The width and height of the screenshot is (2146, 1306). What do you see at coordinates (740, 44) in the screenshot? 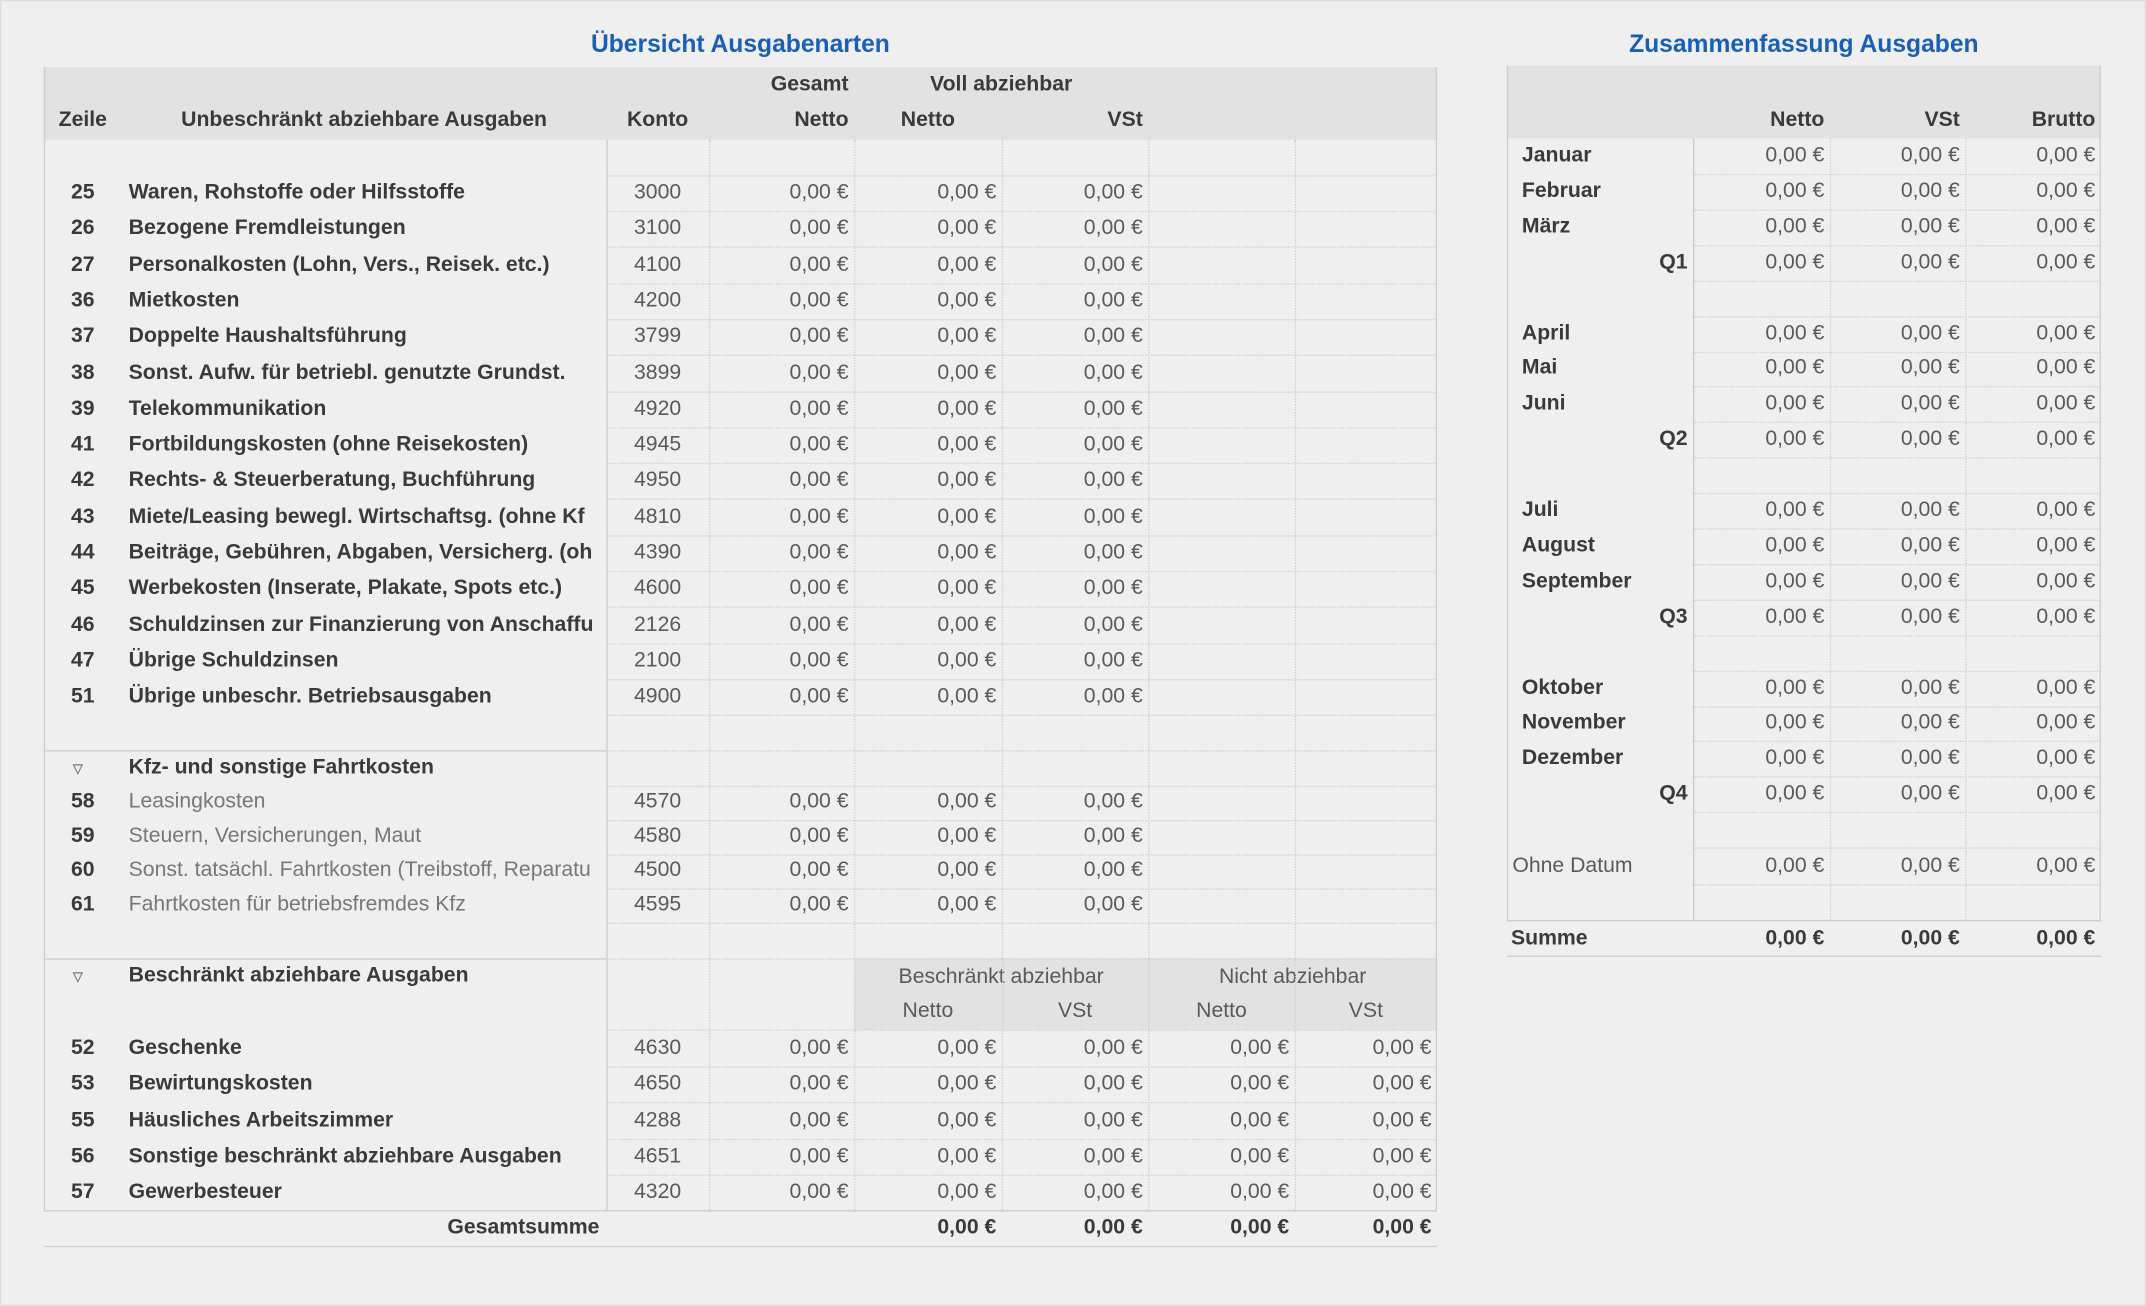
I see `table-title: Übersicht Ausgabenarten` at bounding box center [740, 44].